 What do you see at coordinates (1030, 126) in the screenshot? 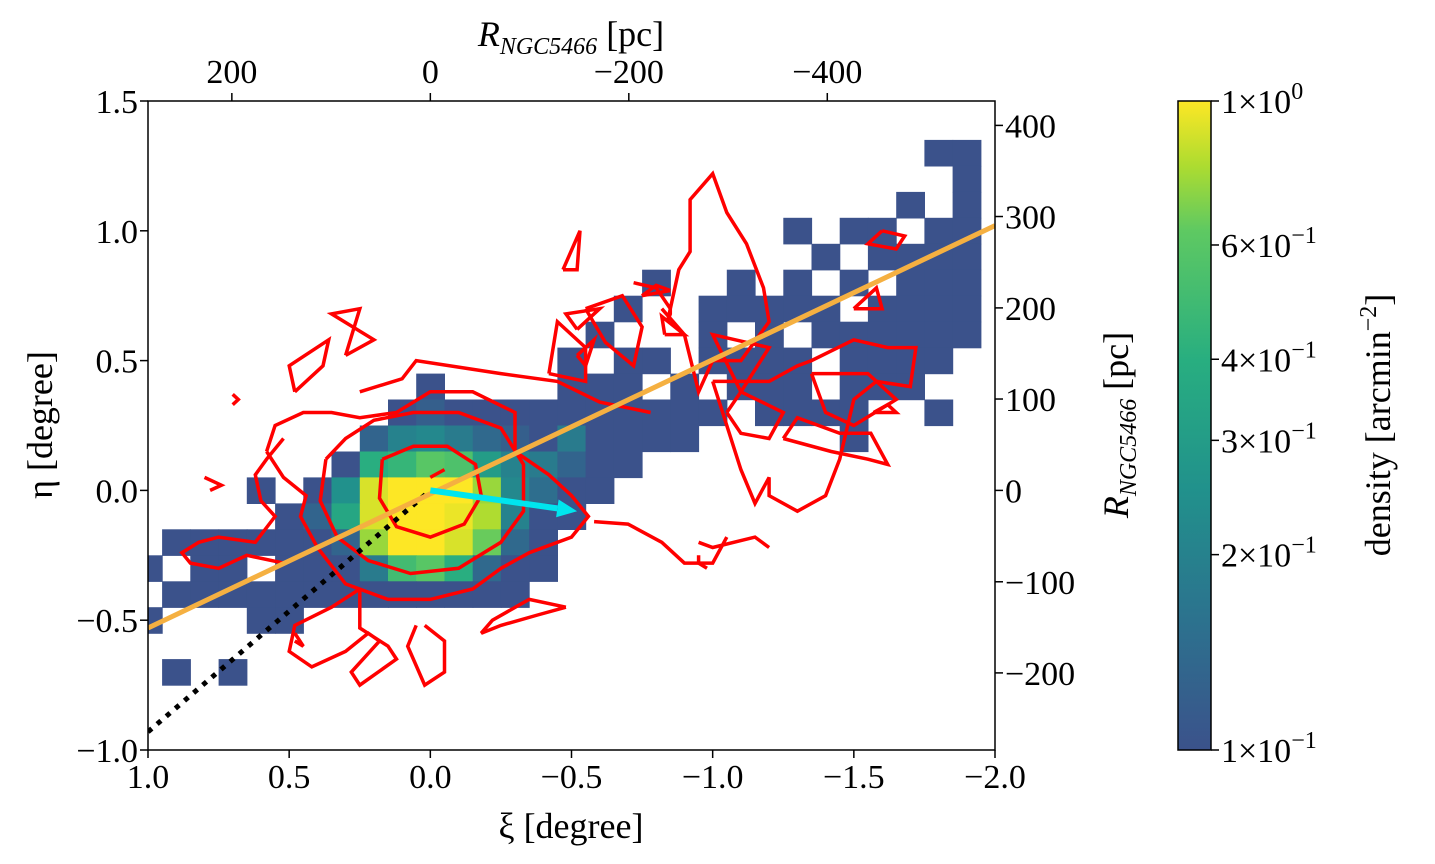
I see `right-tick-label: 400` at bounding box center [1030, 126].